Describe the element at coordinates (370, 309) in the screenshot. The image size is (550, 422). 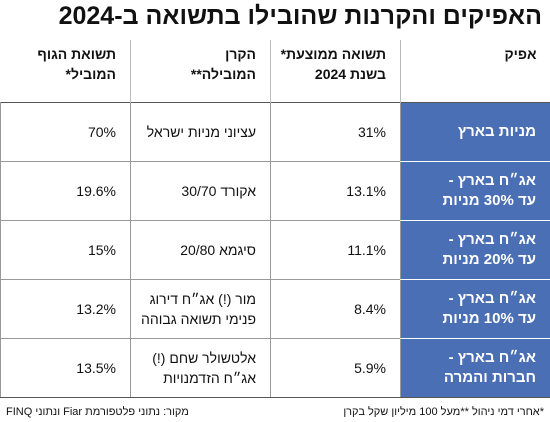
I see `cell-line: 8.4%` at that location.